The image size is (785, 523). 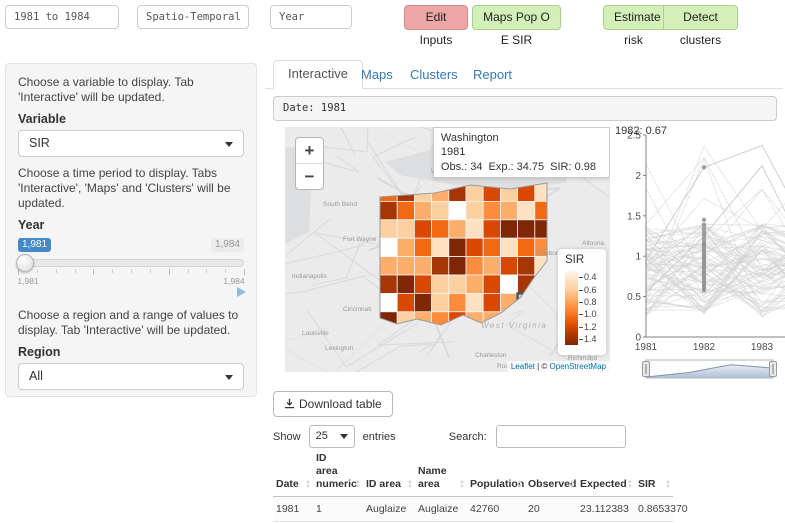 I want to click on tab-maps: Maps, so click(x=377, y=74).